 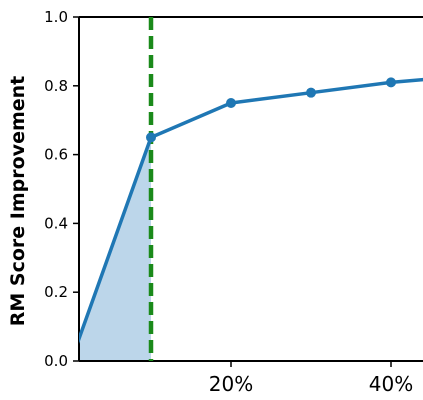 What do you see at coordinates (56, 361) in the screenshot?
I see `y-tick-label: 0.0` at bounding box center [56, 361].